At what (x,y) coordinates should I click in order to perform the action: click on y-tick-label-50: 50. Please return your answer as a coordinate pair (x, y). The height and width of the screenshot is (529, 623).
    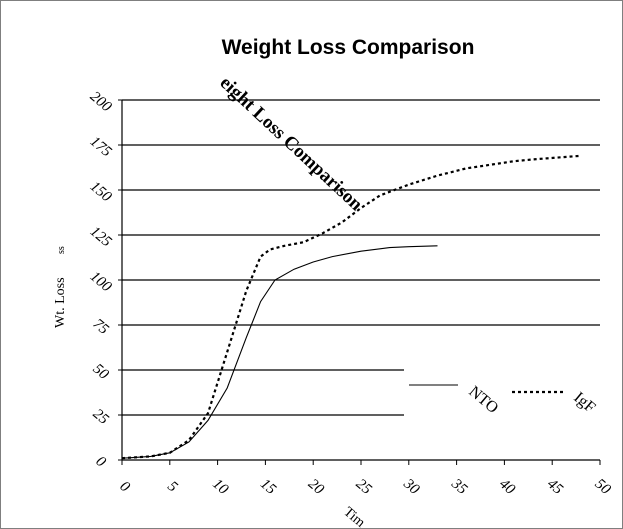
    Looking at the image, I should click on (101, 372).